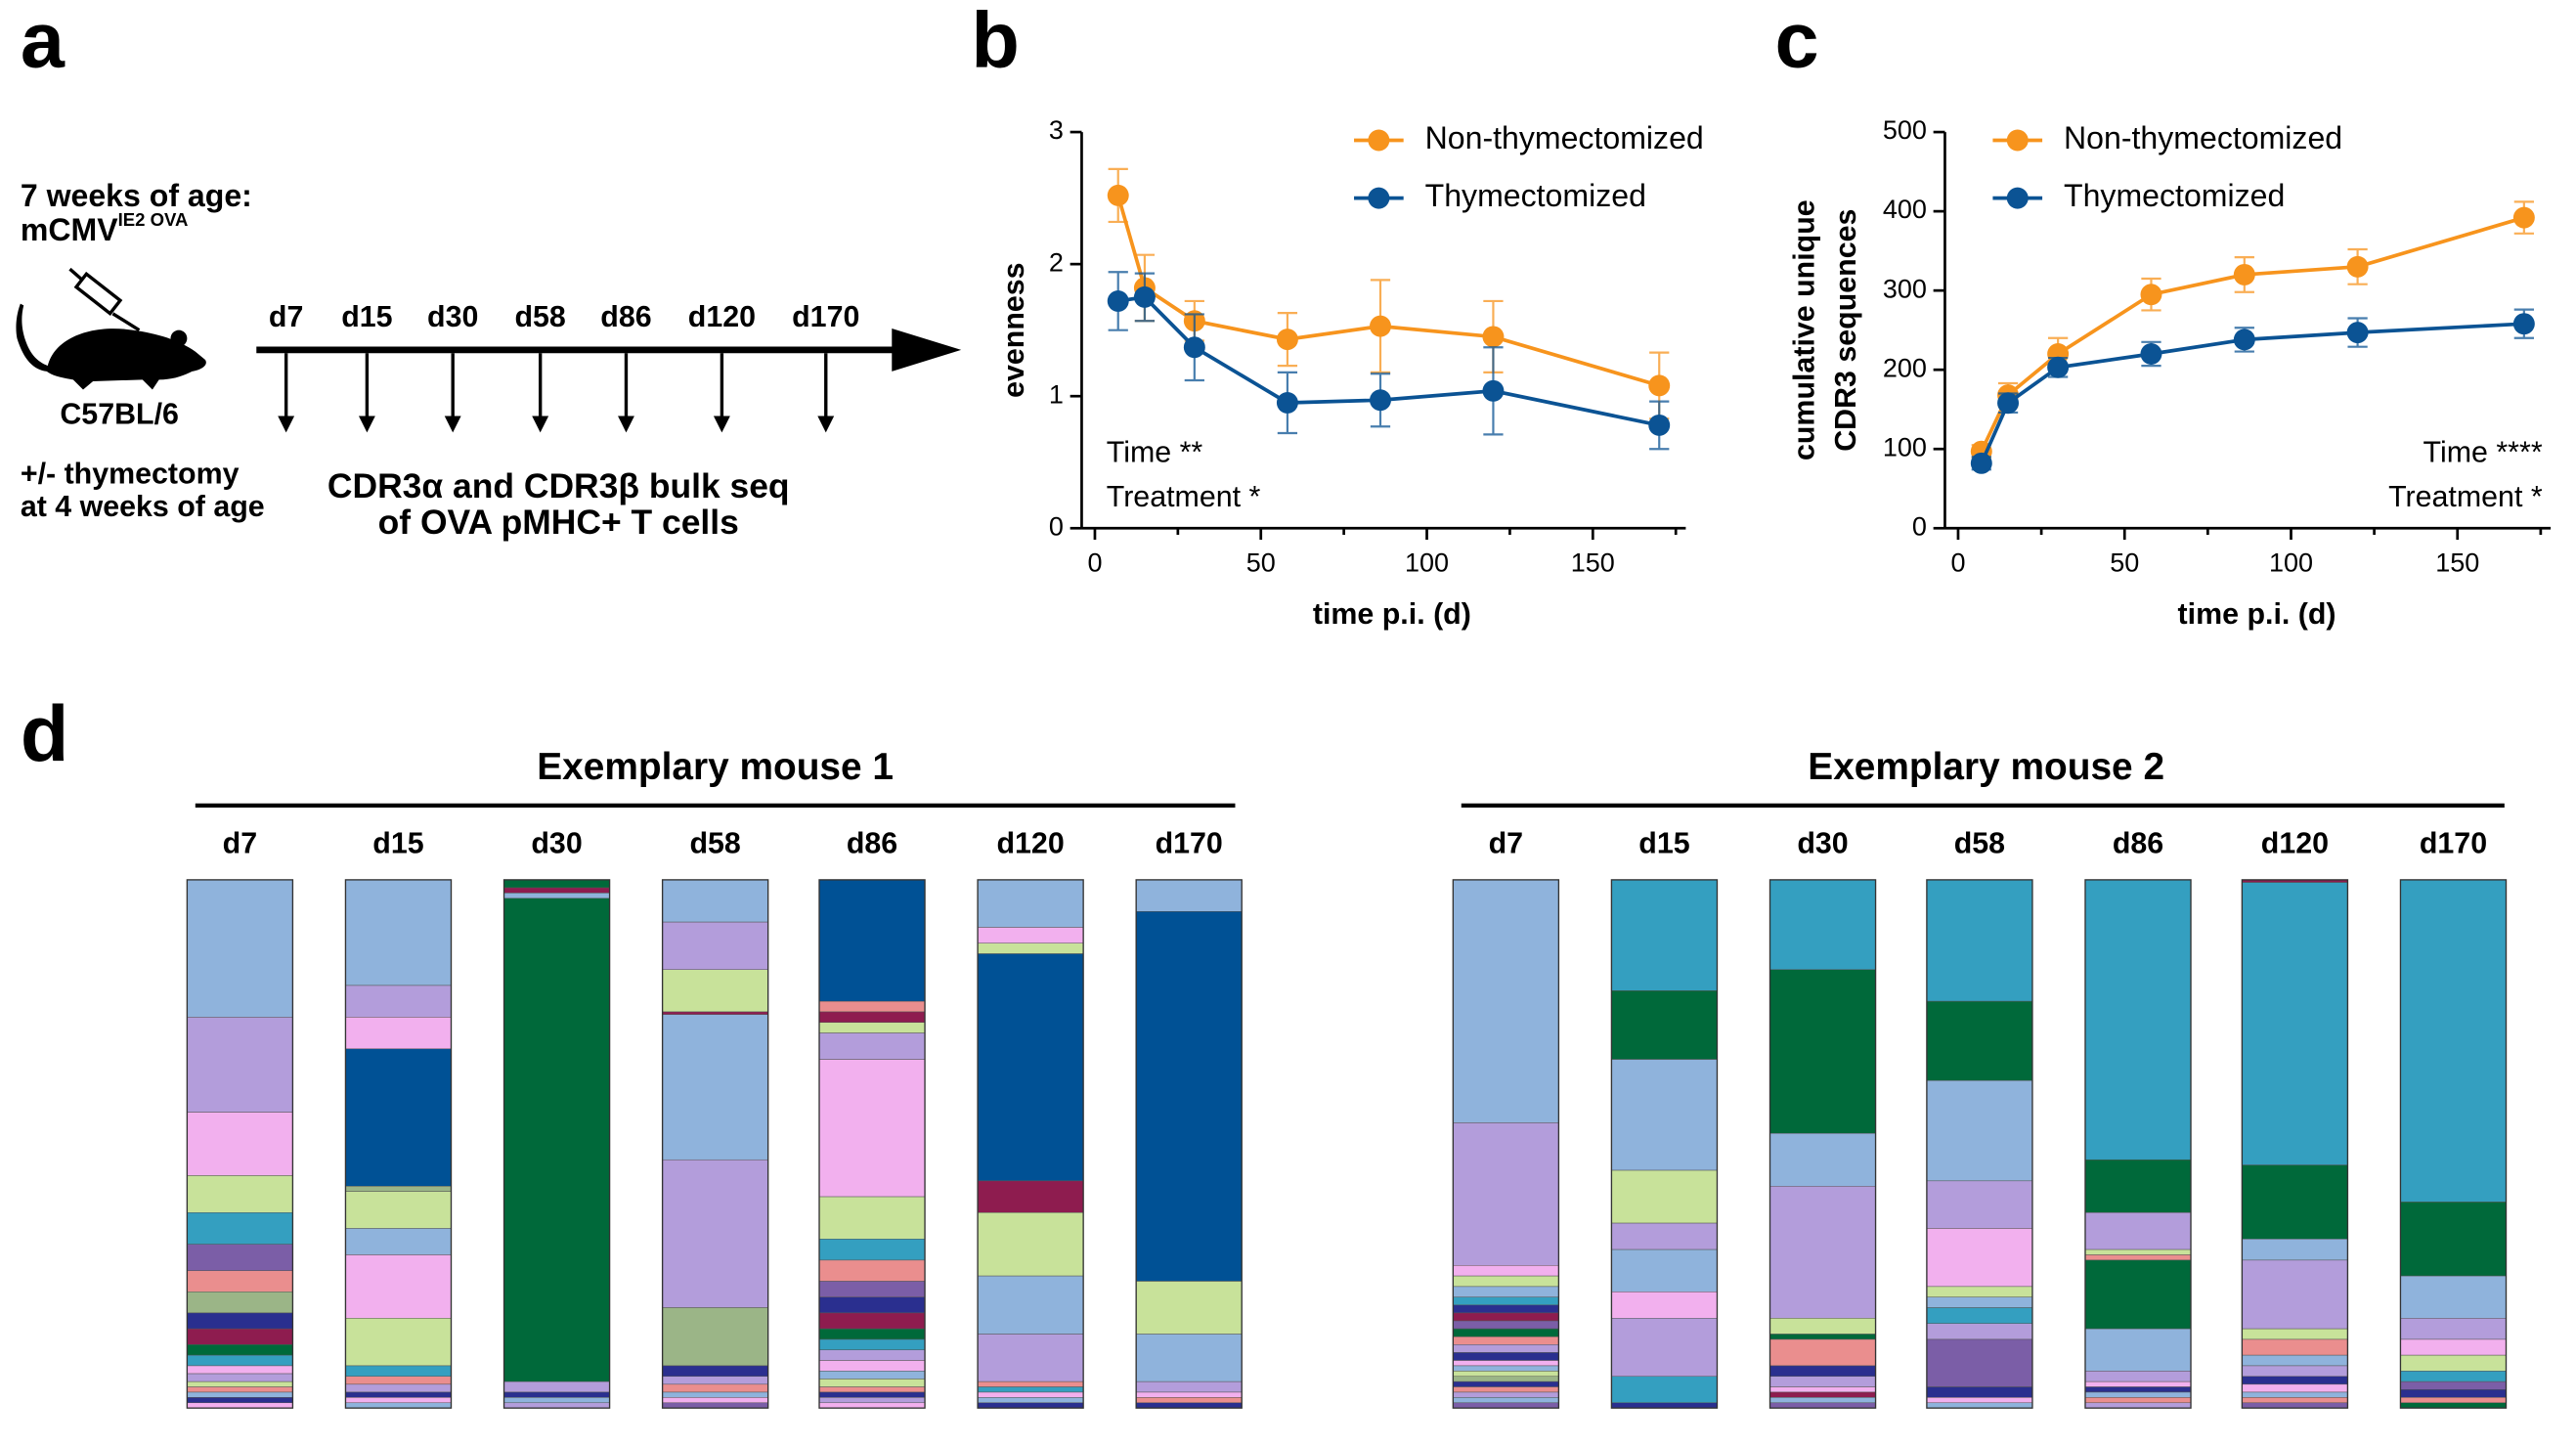 The height and width of the screenshot is (1446, 2576). Describe the element at coordinates (1094, 563) in the screenshot. I see `x-tick-label: 0` at that location.